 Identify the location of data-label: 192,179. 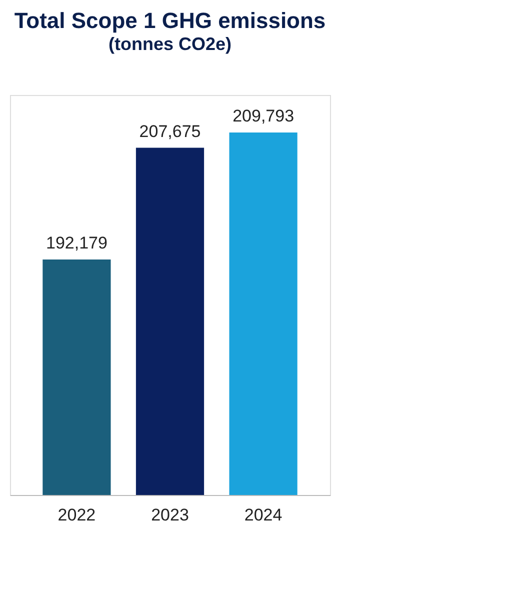
(77, 242).